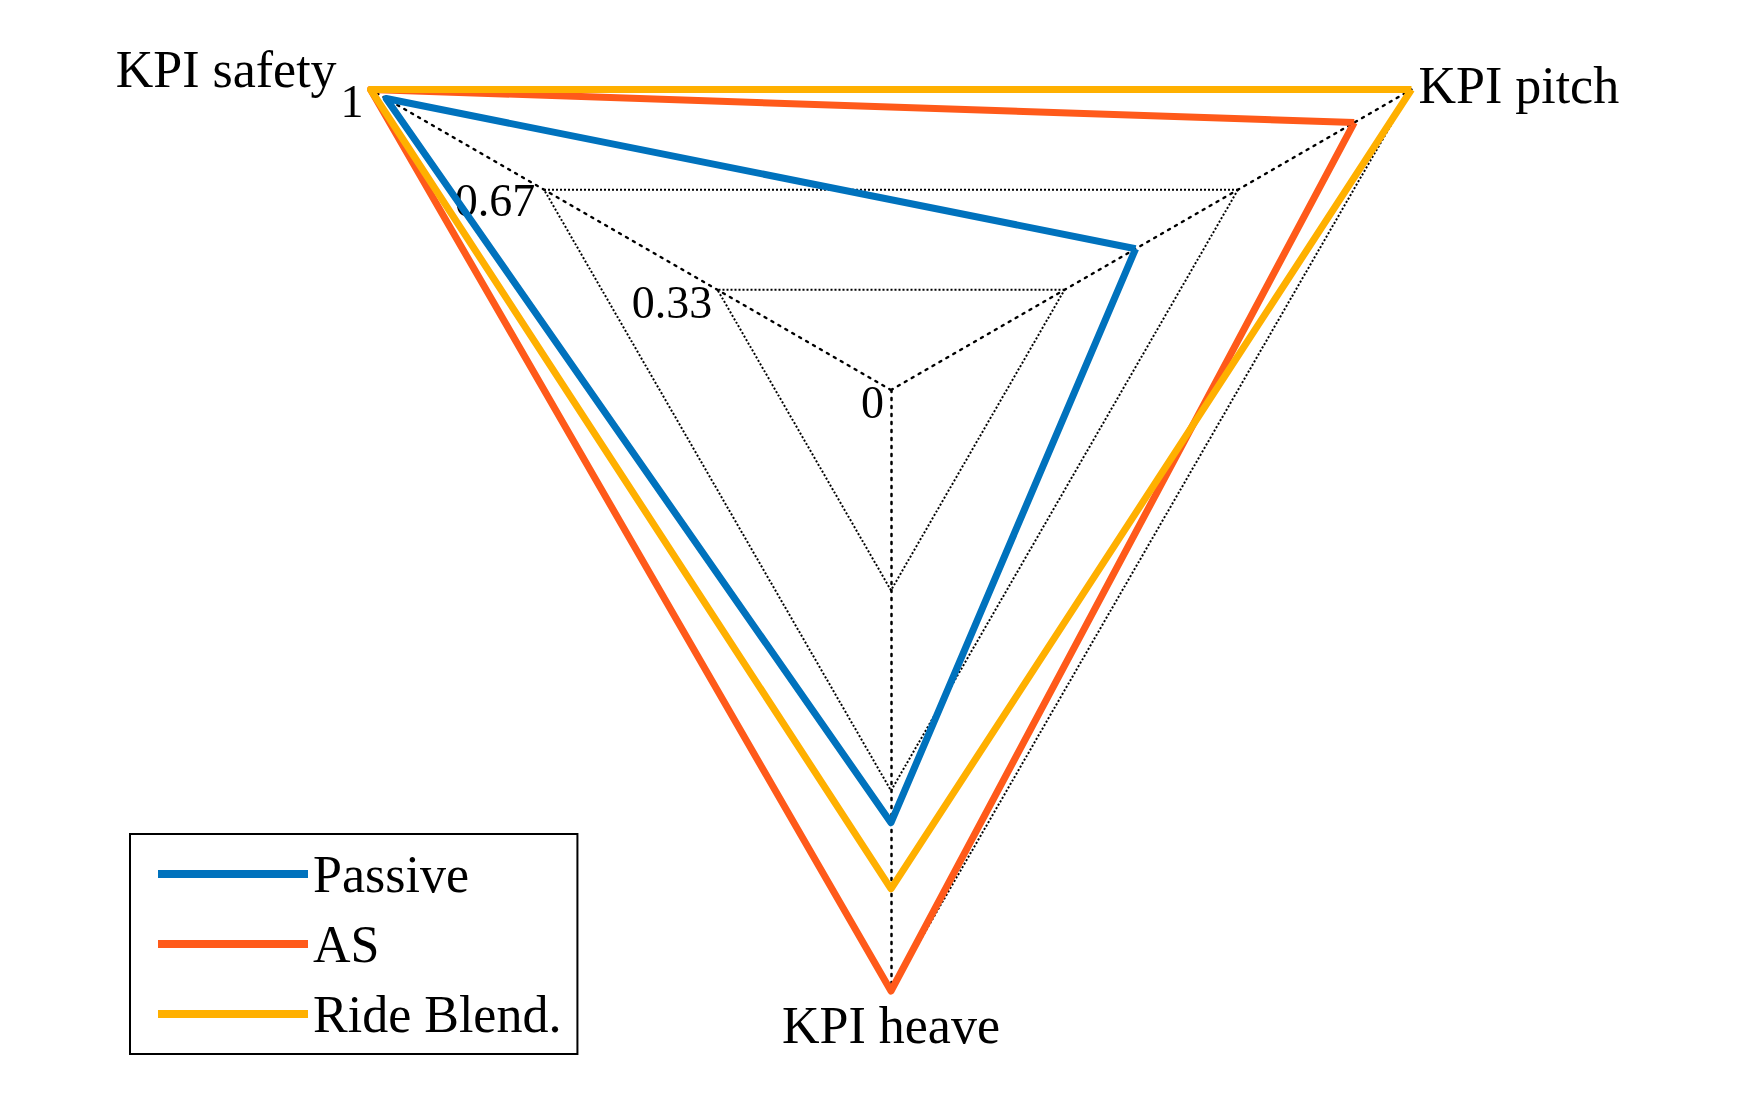  What do you see at coordinates (672, 303) in the screenshot?
I see `y-tick-label: 0.33` at bounding box center [672, 303].